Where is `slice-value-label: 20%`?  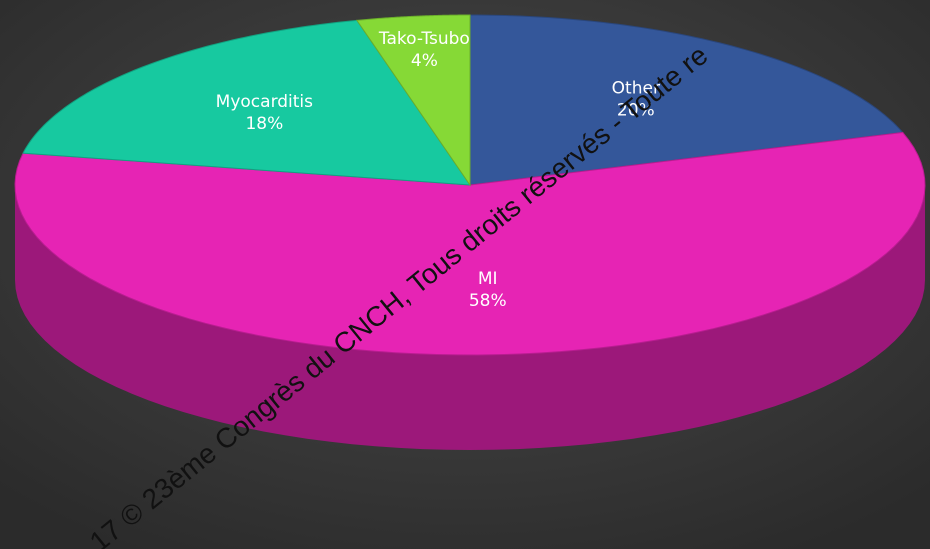 slice-value-label: 20% is located at coordinates (636, 111).